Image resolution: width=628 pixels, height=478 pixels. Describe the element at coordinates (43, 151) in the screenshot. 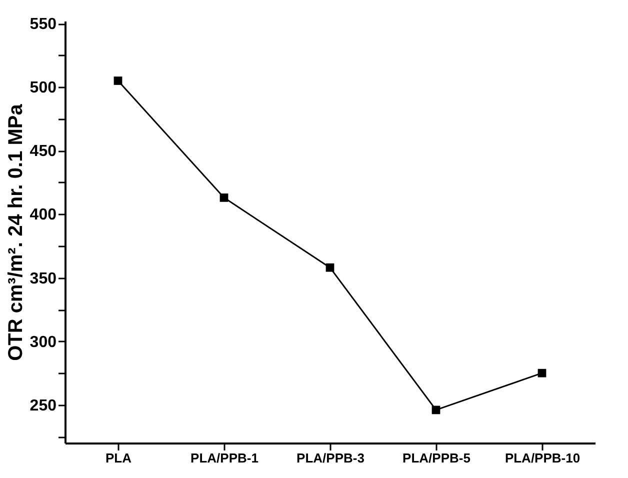

I see `y-tick-label: 450` at that location.